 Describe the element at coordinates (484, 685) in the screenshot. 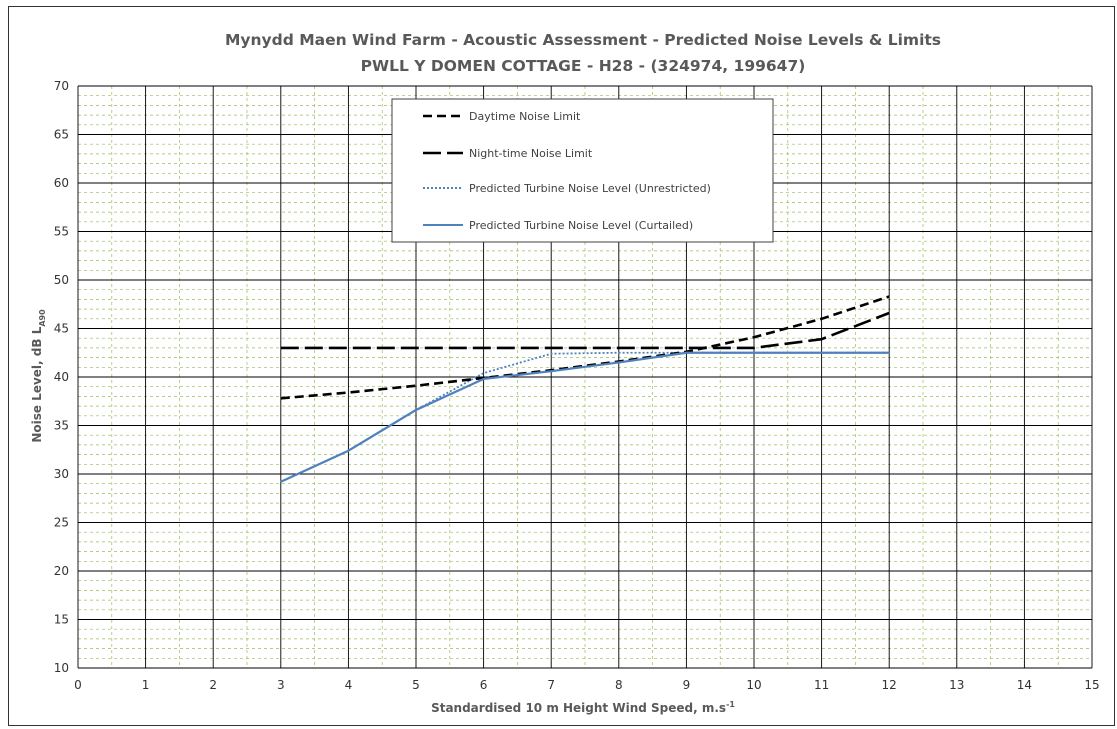

I see `x-tick-label: 6` at that location.